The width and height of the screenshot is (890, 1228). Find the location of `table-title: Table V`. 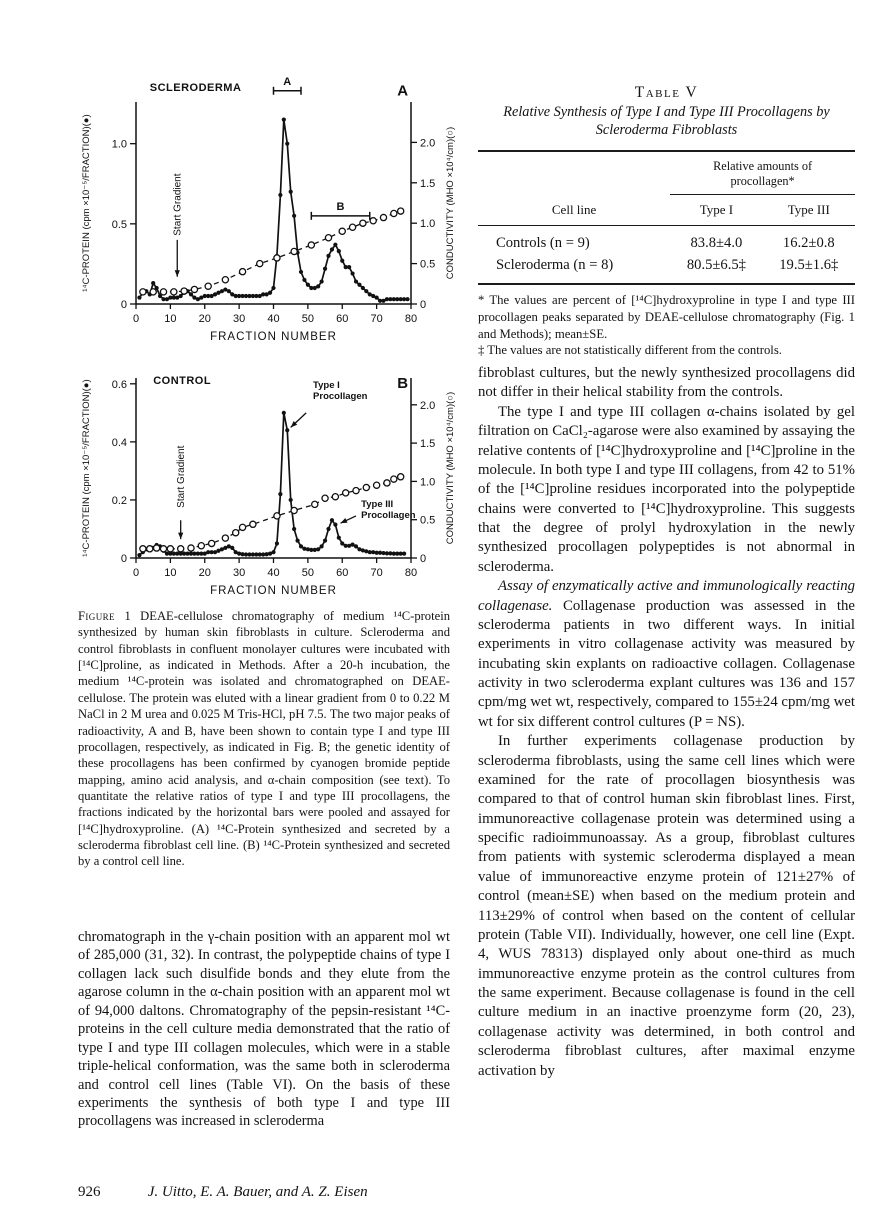

table-title: Table V is located at coordinates (666, 92).